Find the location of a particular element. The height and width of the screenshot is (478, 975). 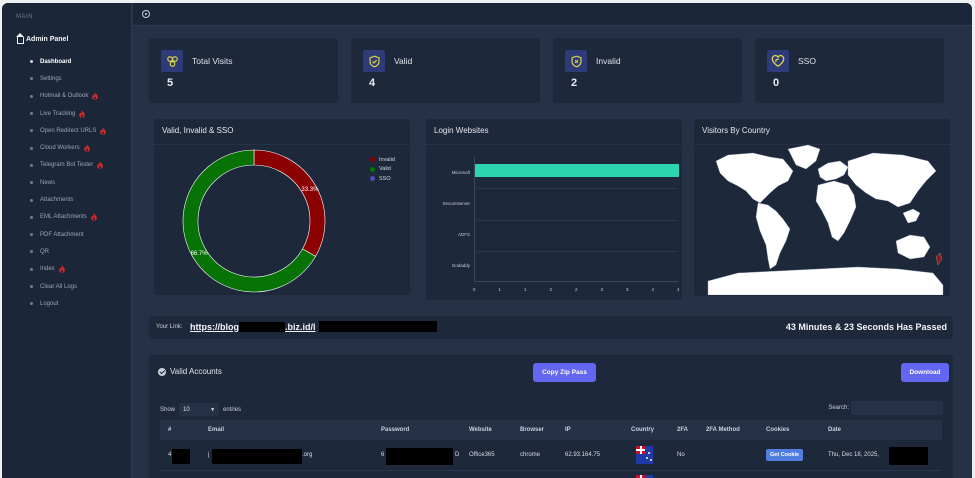

legend-item: Invalid is located at coordinates (382, 160).